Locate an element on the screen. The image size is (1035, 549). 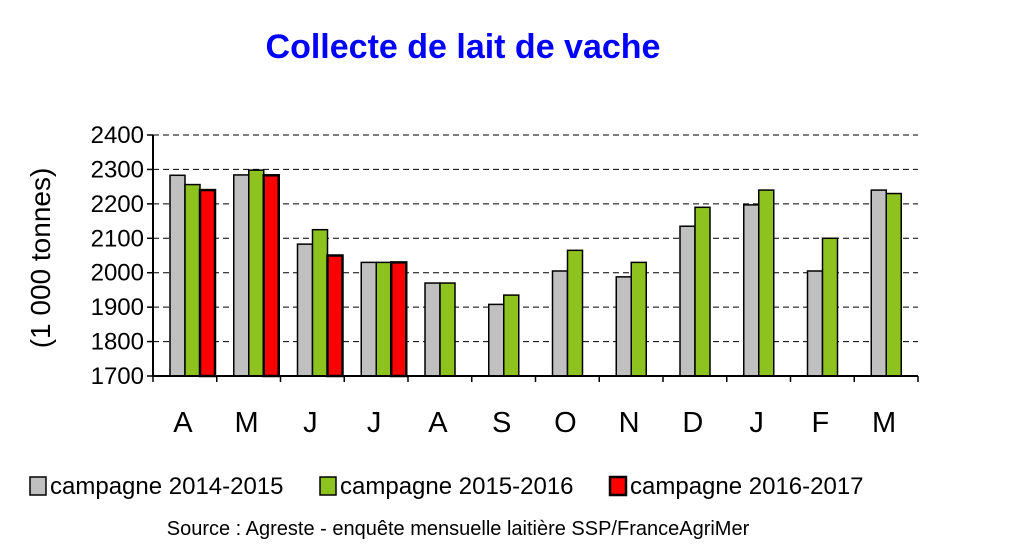
y-tick-label: 2100 is located at coordinates (117, 238).